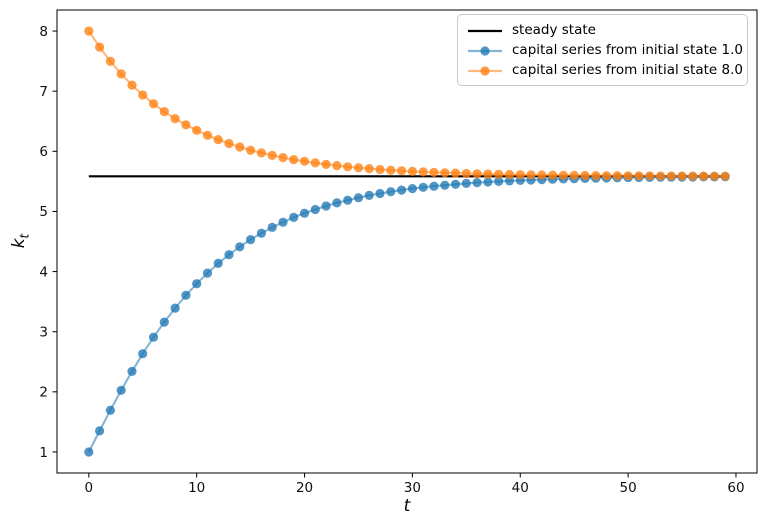 The image size is (763, 530). What do you see at coordinates (735, 488) in the screenshot?
I see `x-tick-label: 60` at bounding box center [735, 488].